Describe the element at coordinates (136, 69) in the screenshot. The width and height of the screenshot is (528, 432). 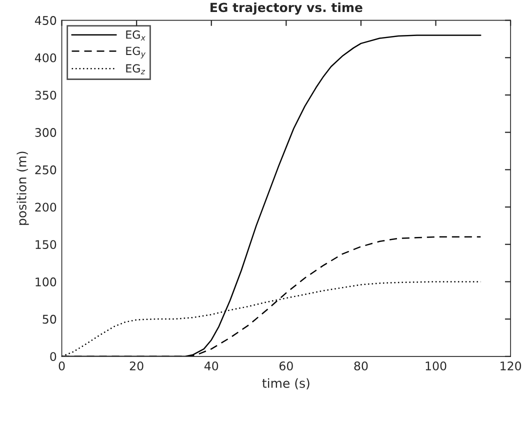
I see `legend-label: EG$_{z}$` at that location.